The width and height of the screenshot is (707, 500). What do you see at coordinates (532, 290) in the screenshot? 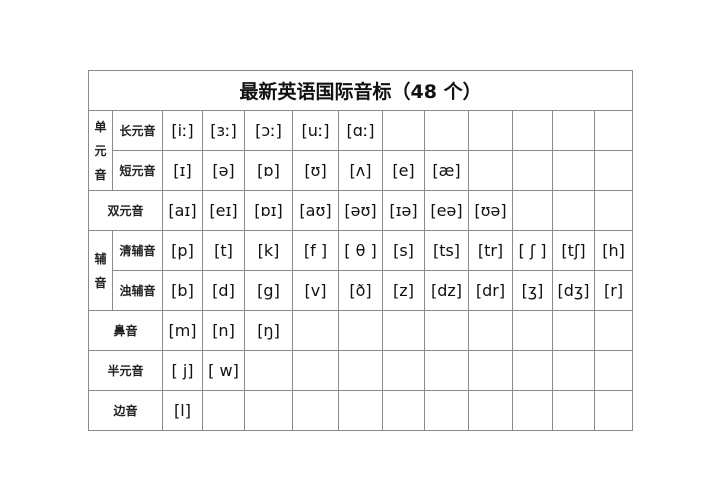
I see `phonetic-symbol: [ʒ]` at bounding box center [532, 290].